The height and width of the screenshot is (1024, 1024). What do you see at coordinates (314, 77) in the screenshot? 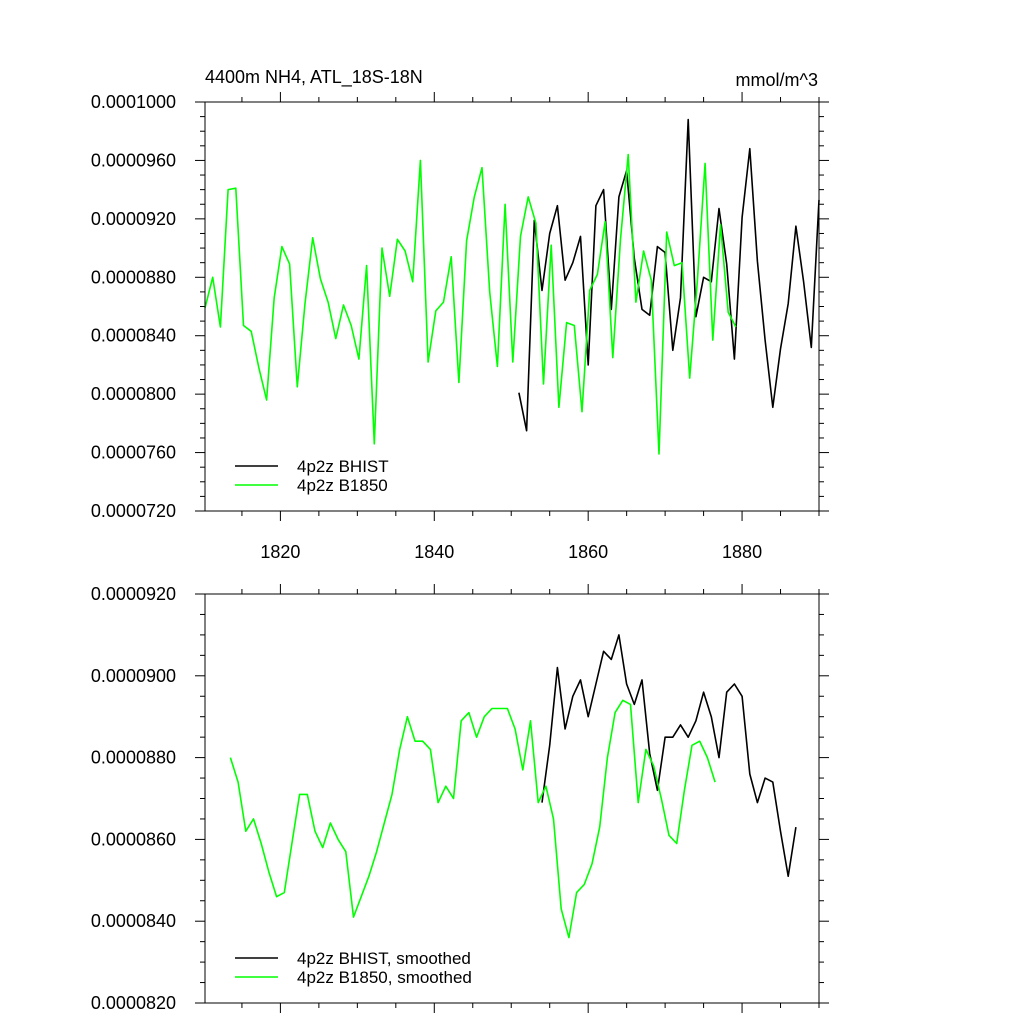
I see `top-panel-title: 4400m NH4, ATL_18S-18N` at bounding box center [314, 77].